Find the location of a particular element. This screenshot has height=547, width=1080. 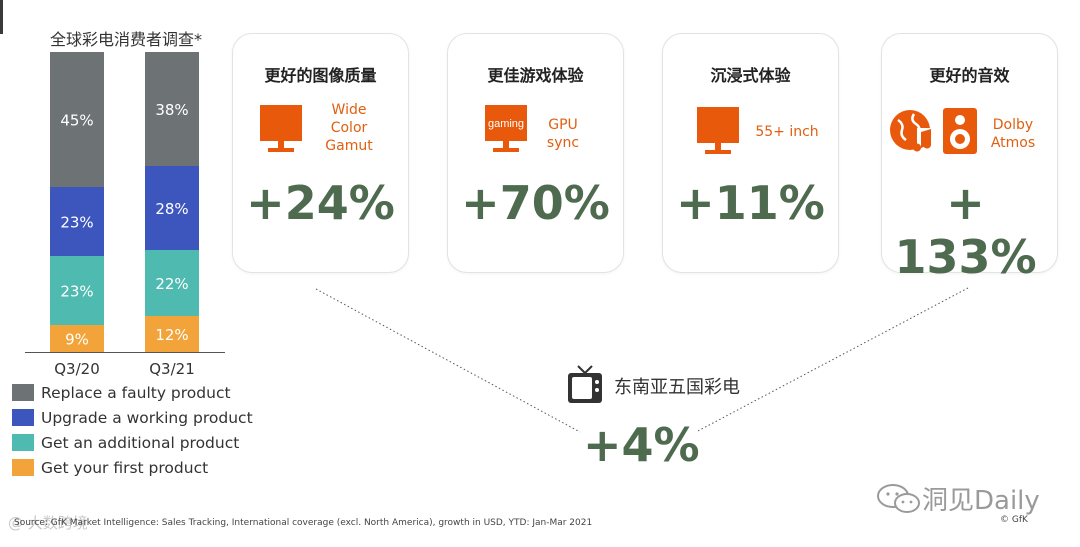

chart-title: 全球彩电消费者调查* is located at coordinates (126, 39).